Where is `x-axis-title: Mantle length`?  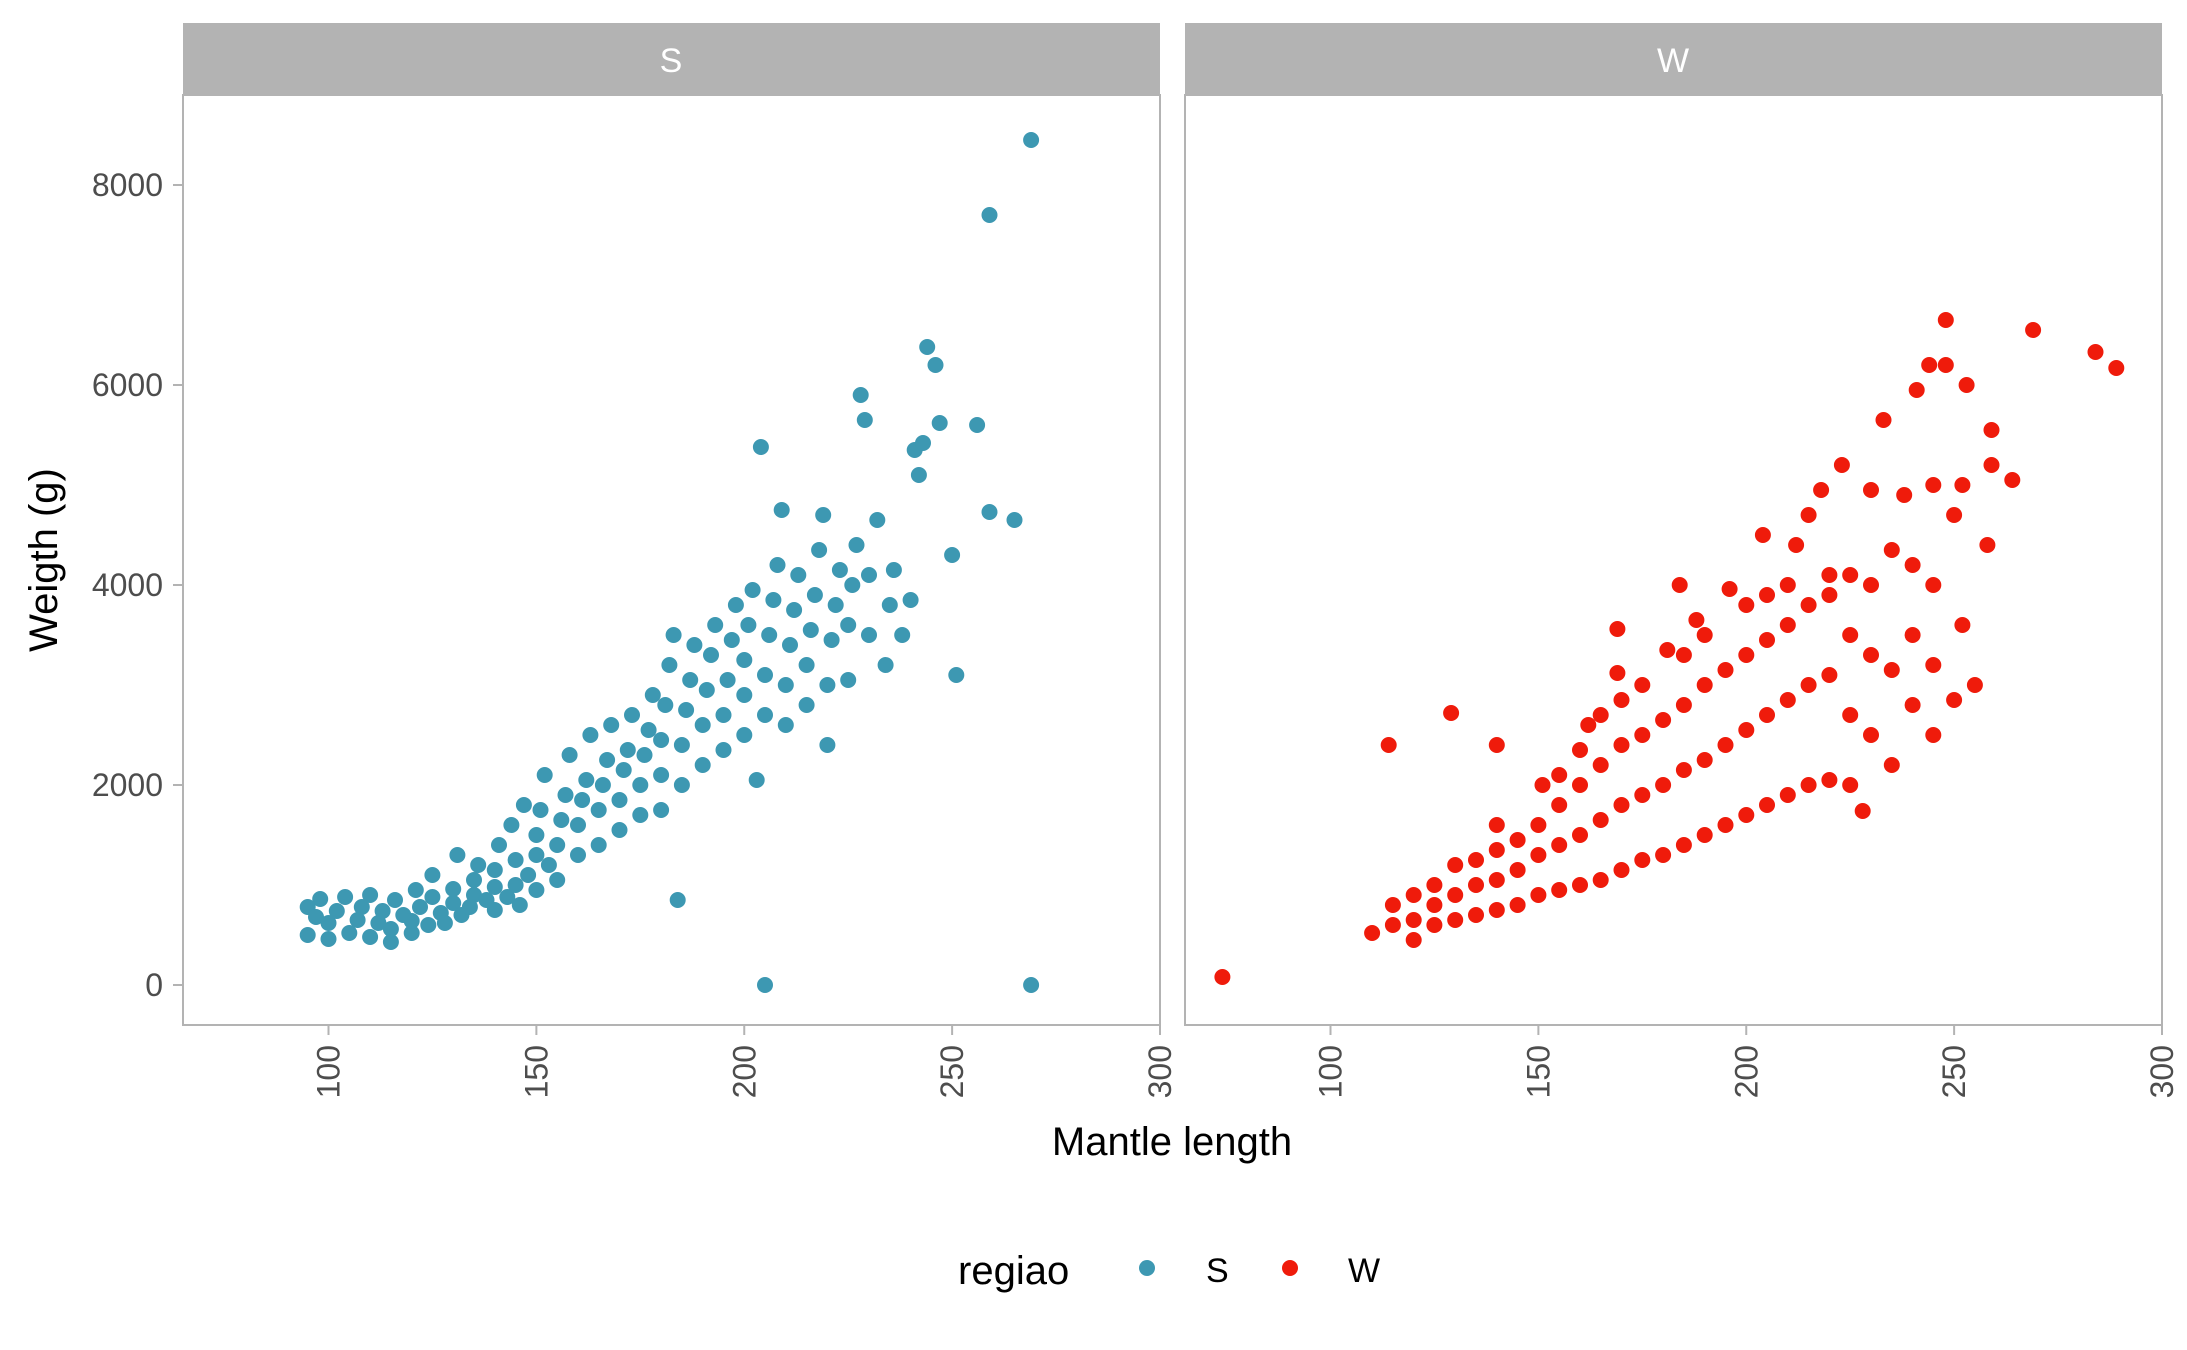 x-axis-title: Mantle length is located at coordinates (1172, 1142).